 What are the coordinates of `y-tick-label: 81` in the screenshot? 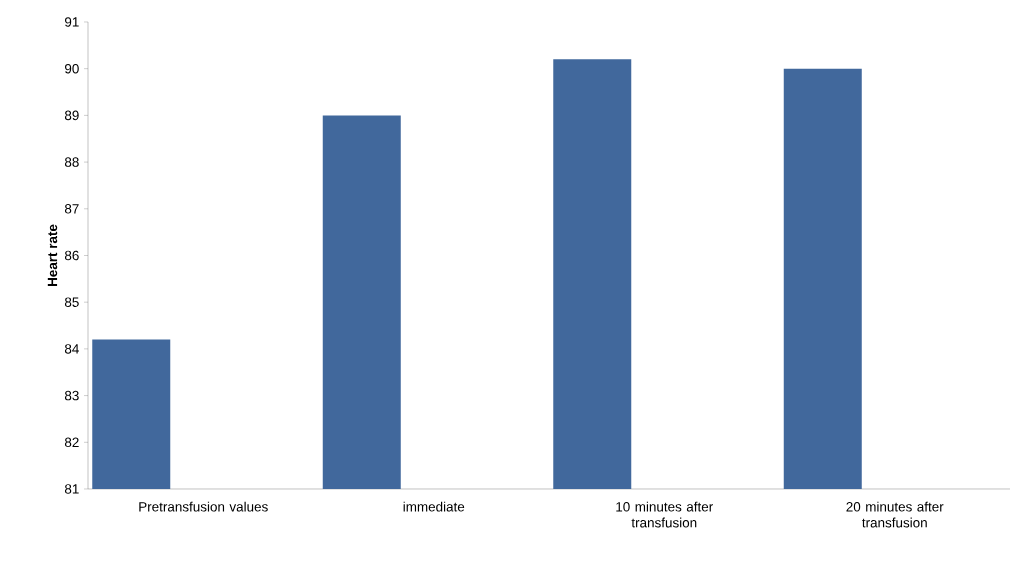 It's located at (71, 489).